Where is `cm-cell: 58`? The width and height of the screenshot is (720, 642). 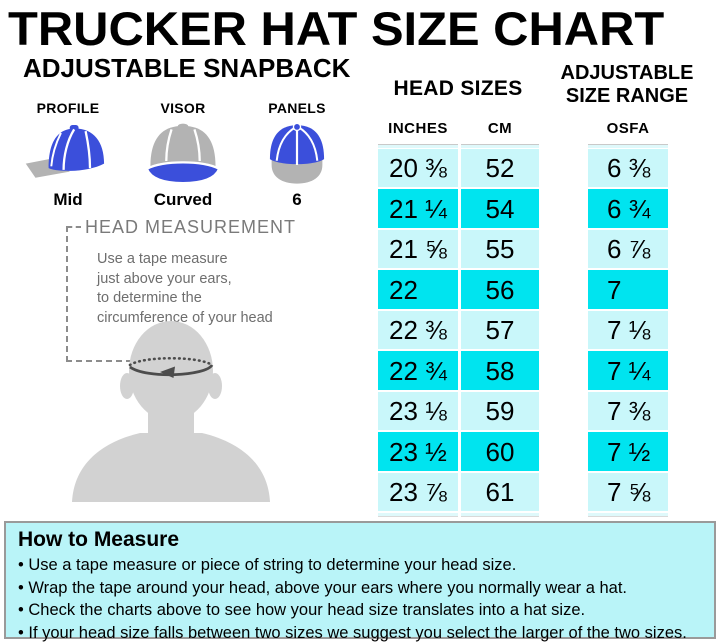 cm-cell: 58 is located at coordinates (500, 370).